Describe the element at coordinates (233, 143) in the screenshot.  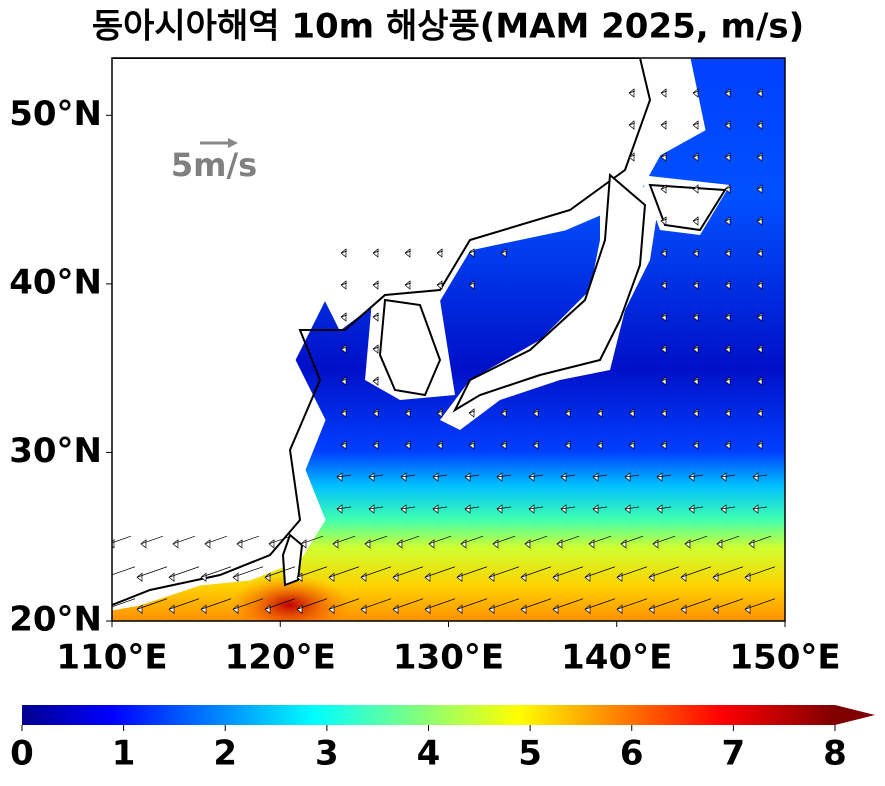
I see `reference-arrowhead` at that location.